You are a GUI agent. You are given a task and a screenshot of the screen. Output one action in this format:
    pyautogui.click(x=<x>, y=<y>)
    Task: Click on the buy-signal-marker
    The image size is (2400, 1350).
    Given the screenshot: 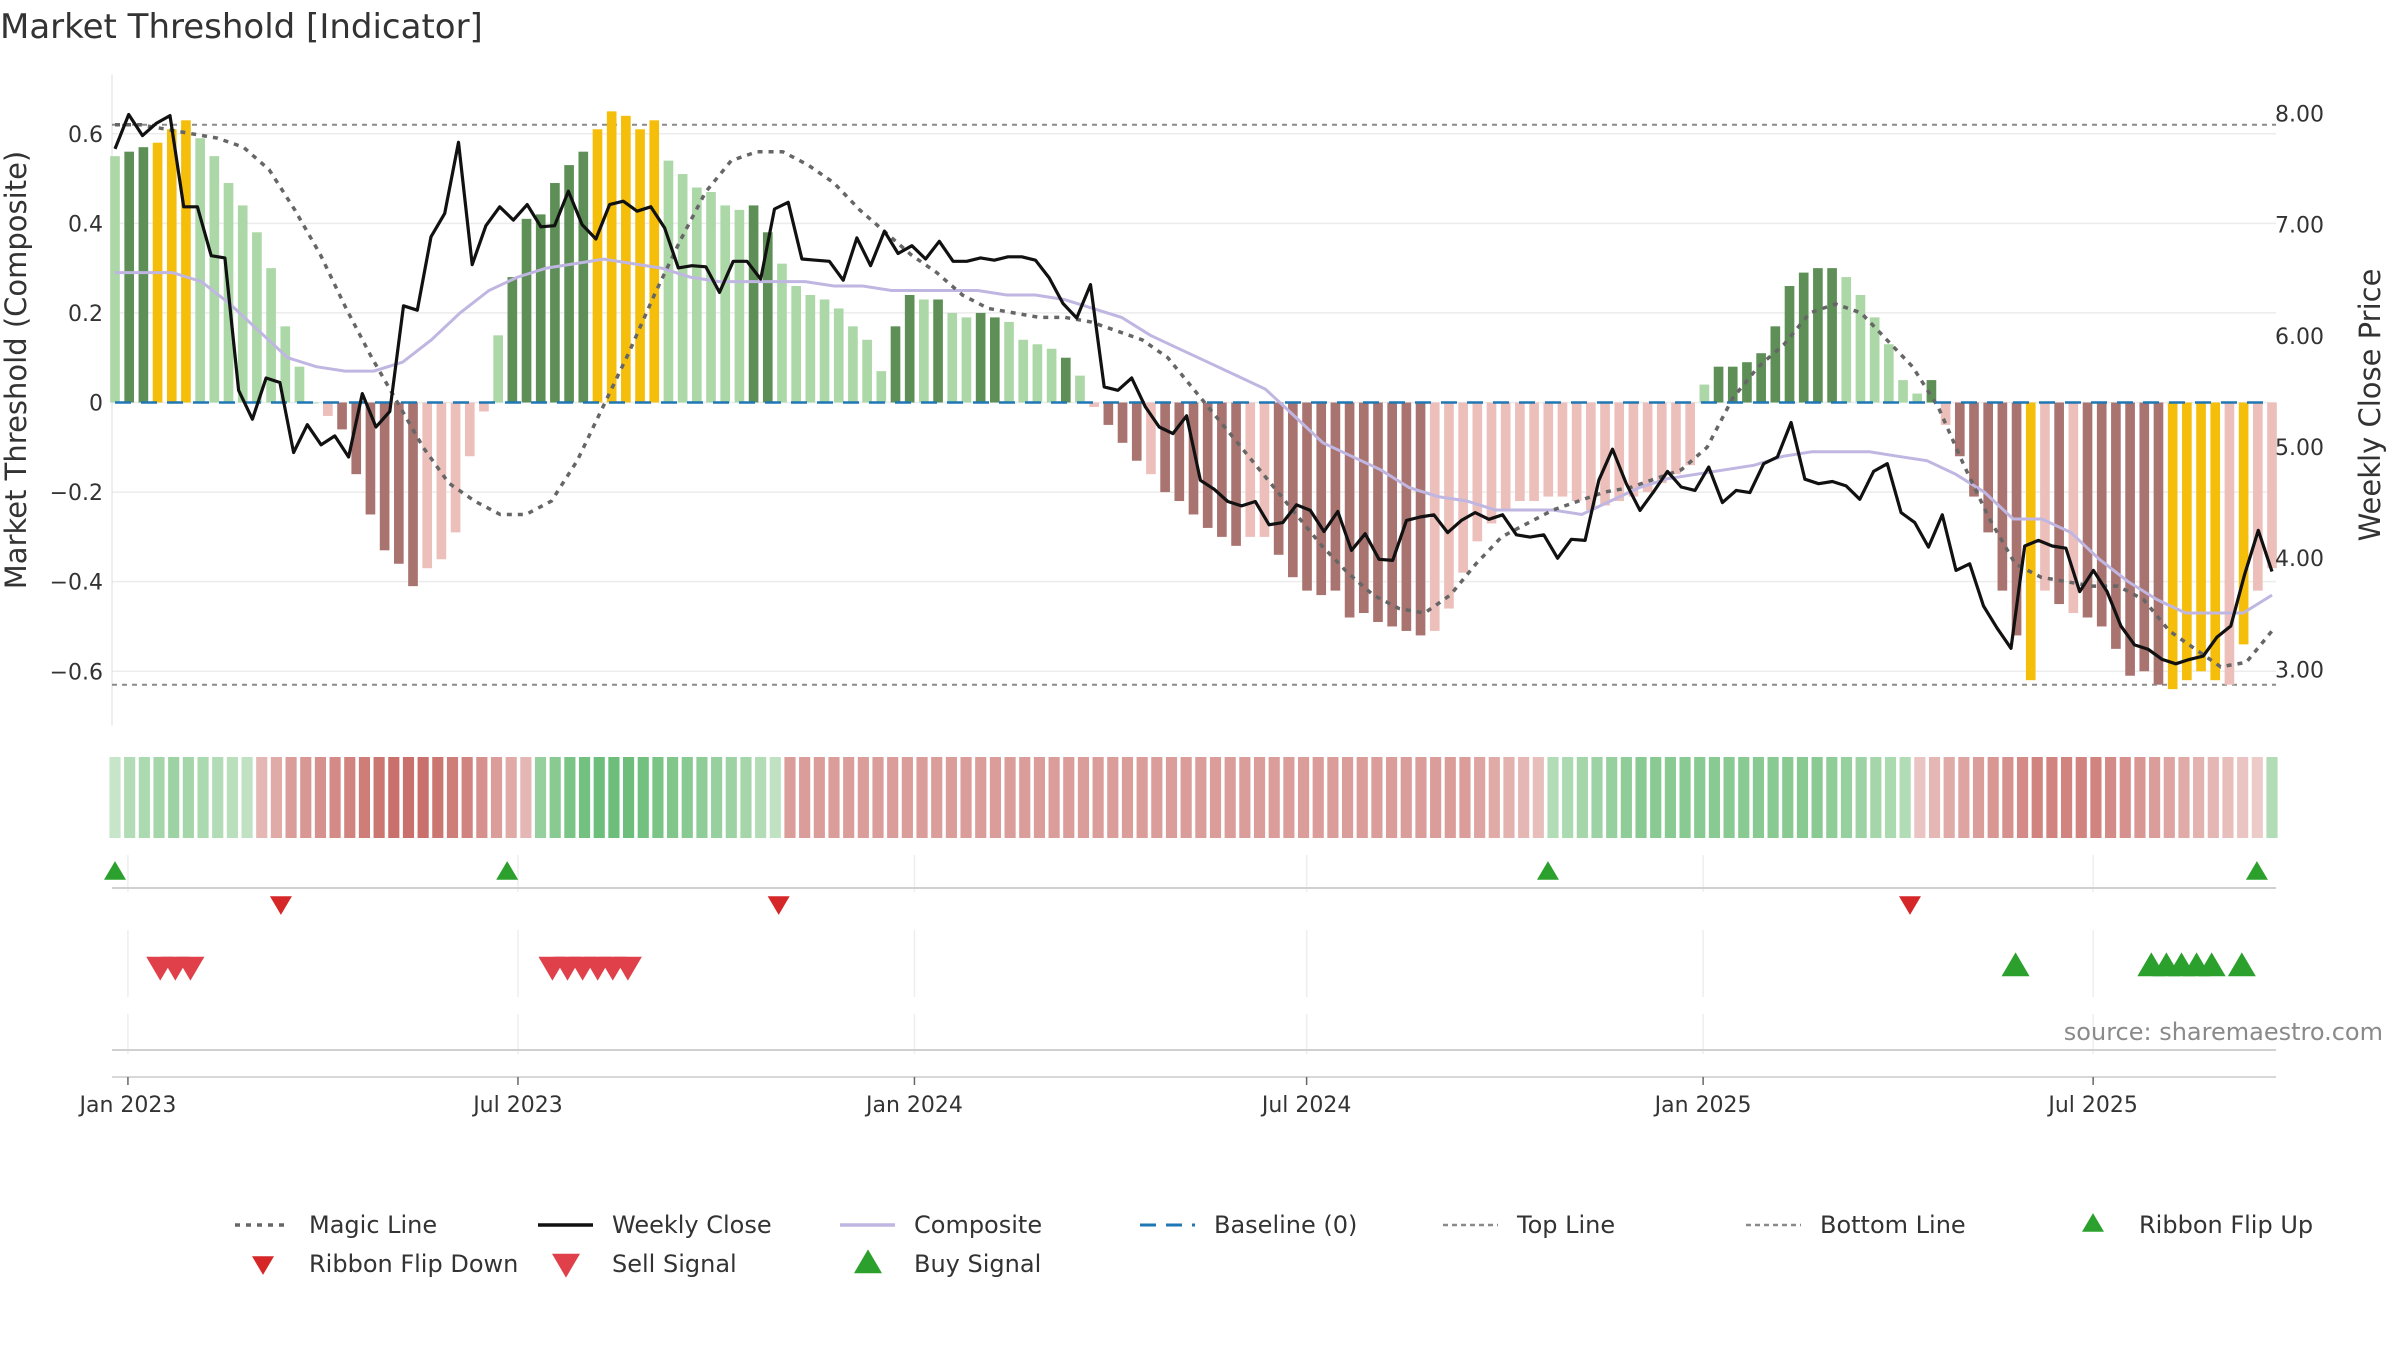 What is the action you would take?
    pyautogui.click(x=2211, y=964)
    